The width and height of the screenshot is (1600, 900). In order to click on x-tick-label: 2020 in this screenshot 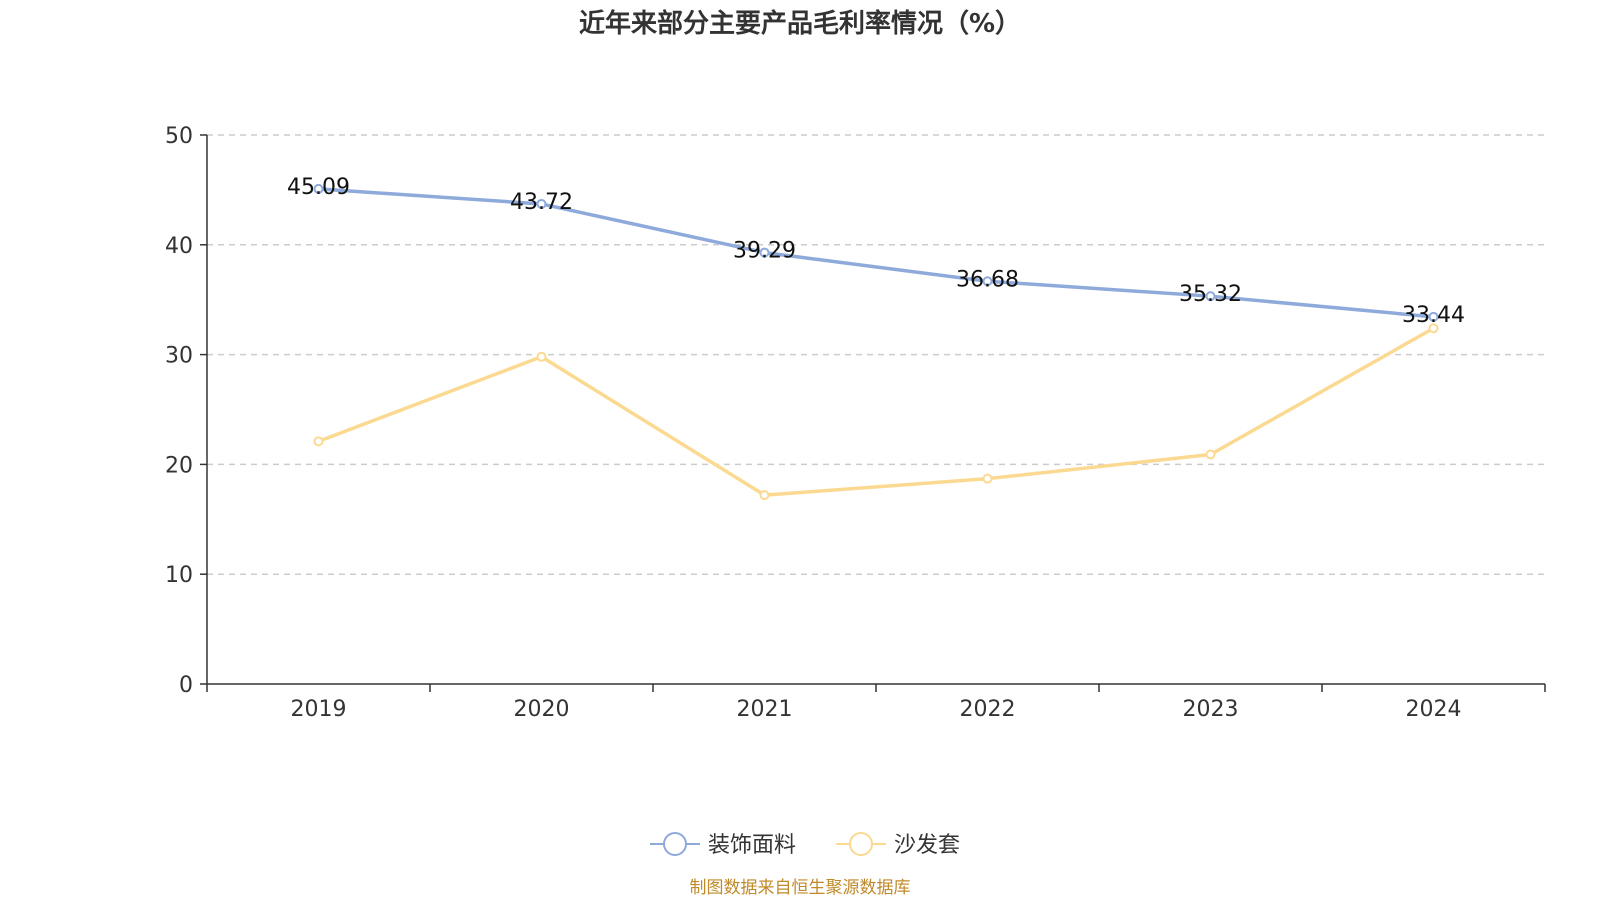, I will do `click(542, 709)`.